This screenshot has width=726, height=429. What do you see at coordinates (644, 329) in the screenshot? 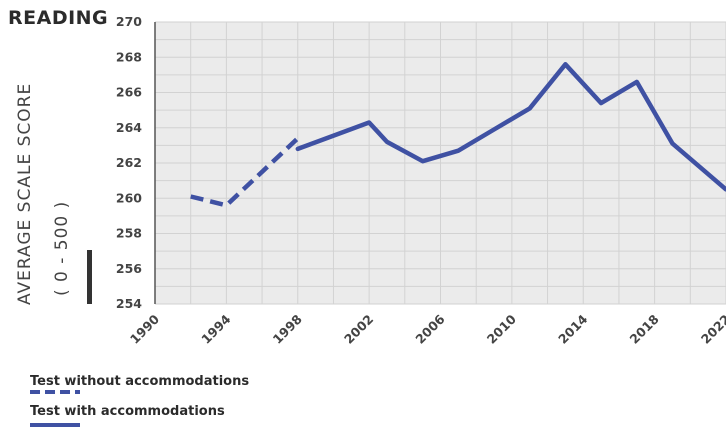
I see `x-tick-label: 2018` at bounding box center [644, 329].